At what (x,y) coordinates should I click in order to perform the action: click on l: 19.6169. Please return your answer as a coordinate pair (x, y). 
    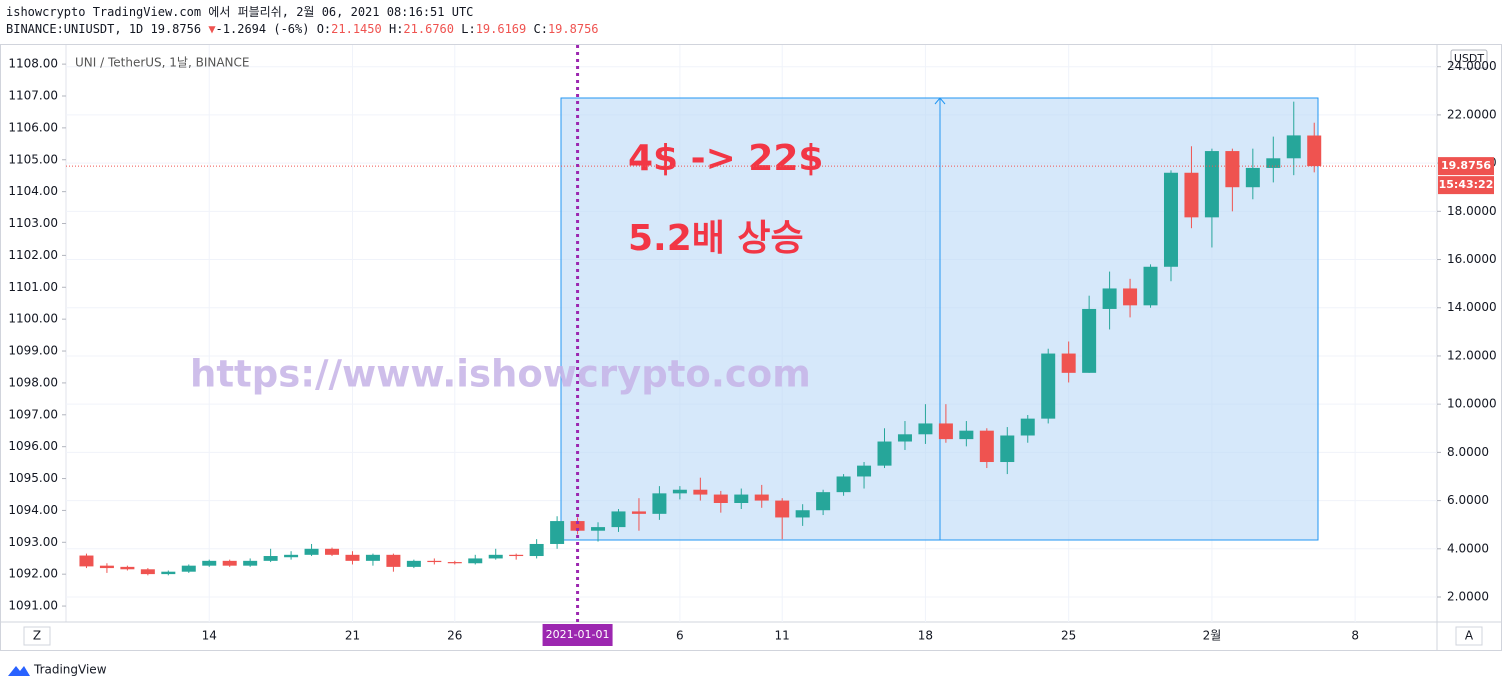
    Looking at the image, I should click on (501, 29).